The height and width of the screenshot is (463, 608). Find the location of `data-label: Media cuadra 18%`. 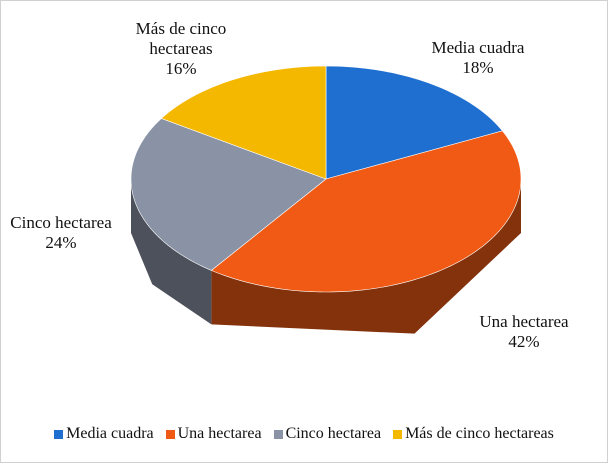

data-label: Media cuadra 18% is located at coordinates (478, 58).